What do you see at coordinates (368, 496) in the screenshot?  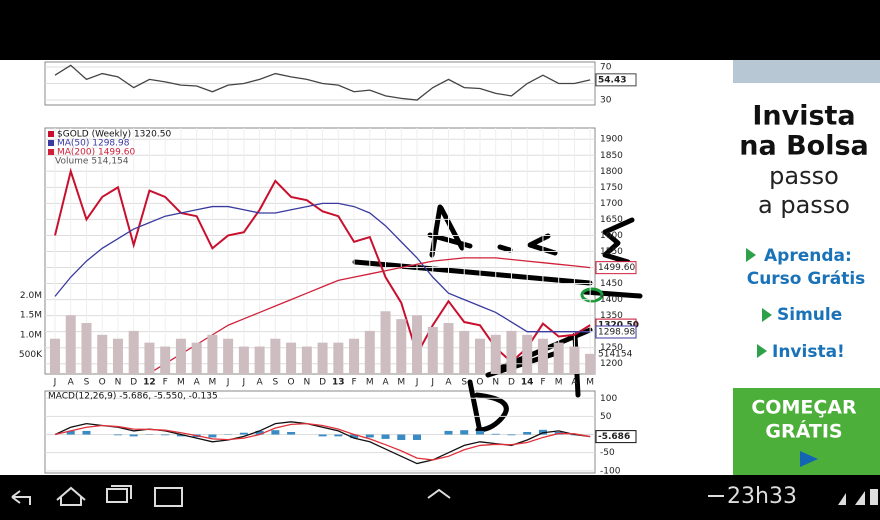 I see `nav-icons` at bounding box center [368, 496].